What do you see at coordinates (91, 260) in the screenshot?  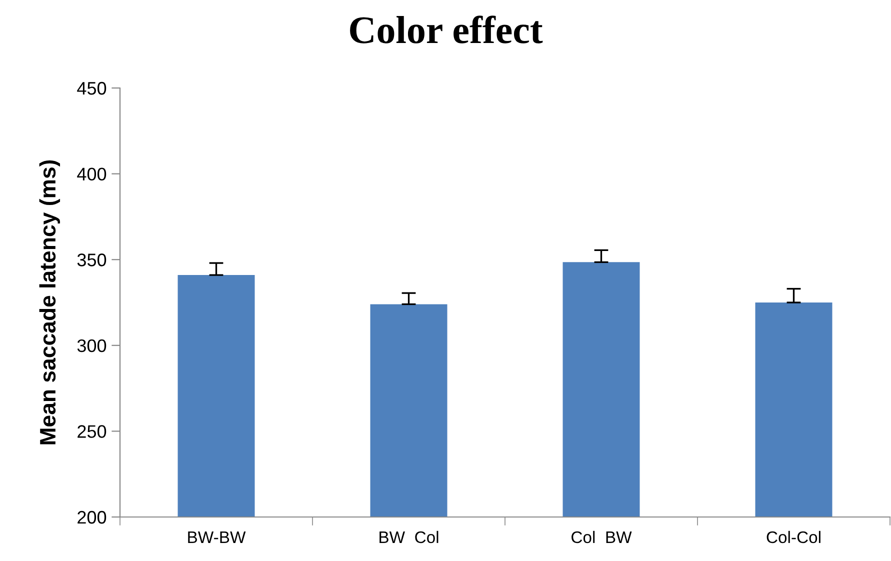 I see `y-tick-label: 350` at bounding box center [91, 260].